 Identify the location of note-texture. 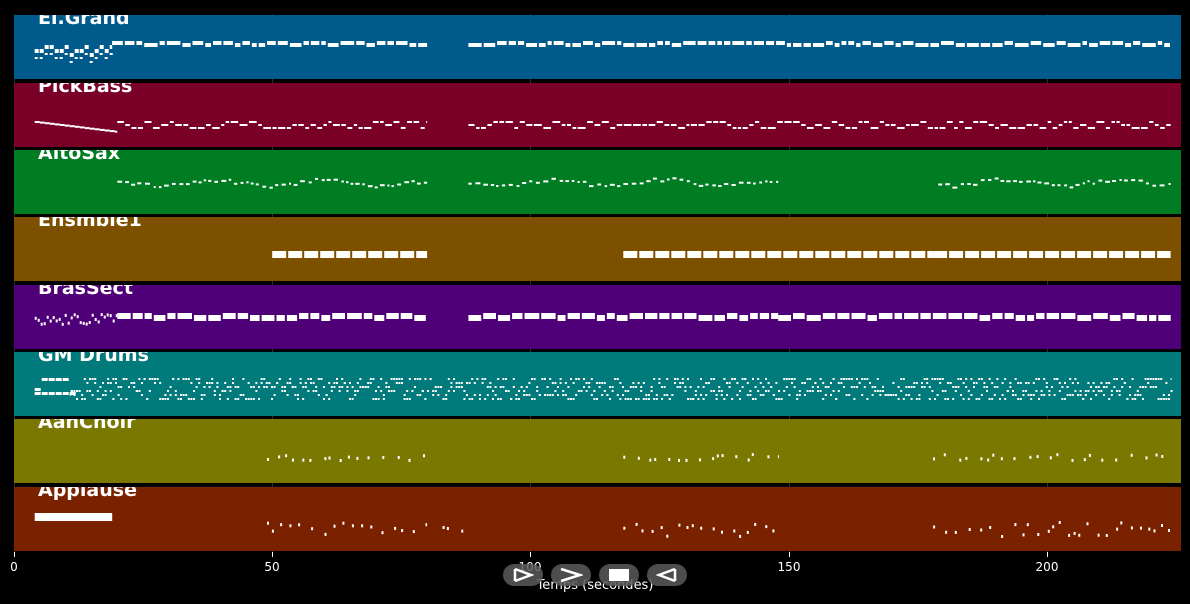
(644, 183).